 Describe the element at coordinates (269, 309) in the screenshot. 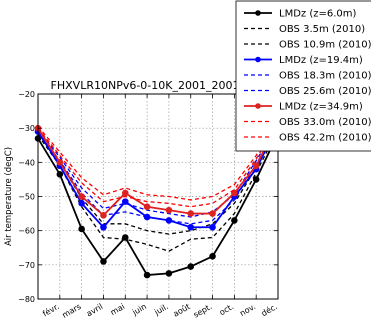

I see `x-tick-label: déc.` at that location.